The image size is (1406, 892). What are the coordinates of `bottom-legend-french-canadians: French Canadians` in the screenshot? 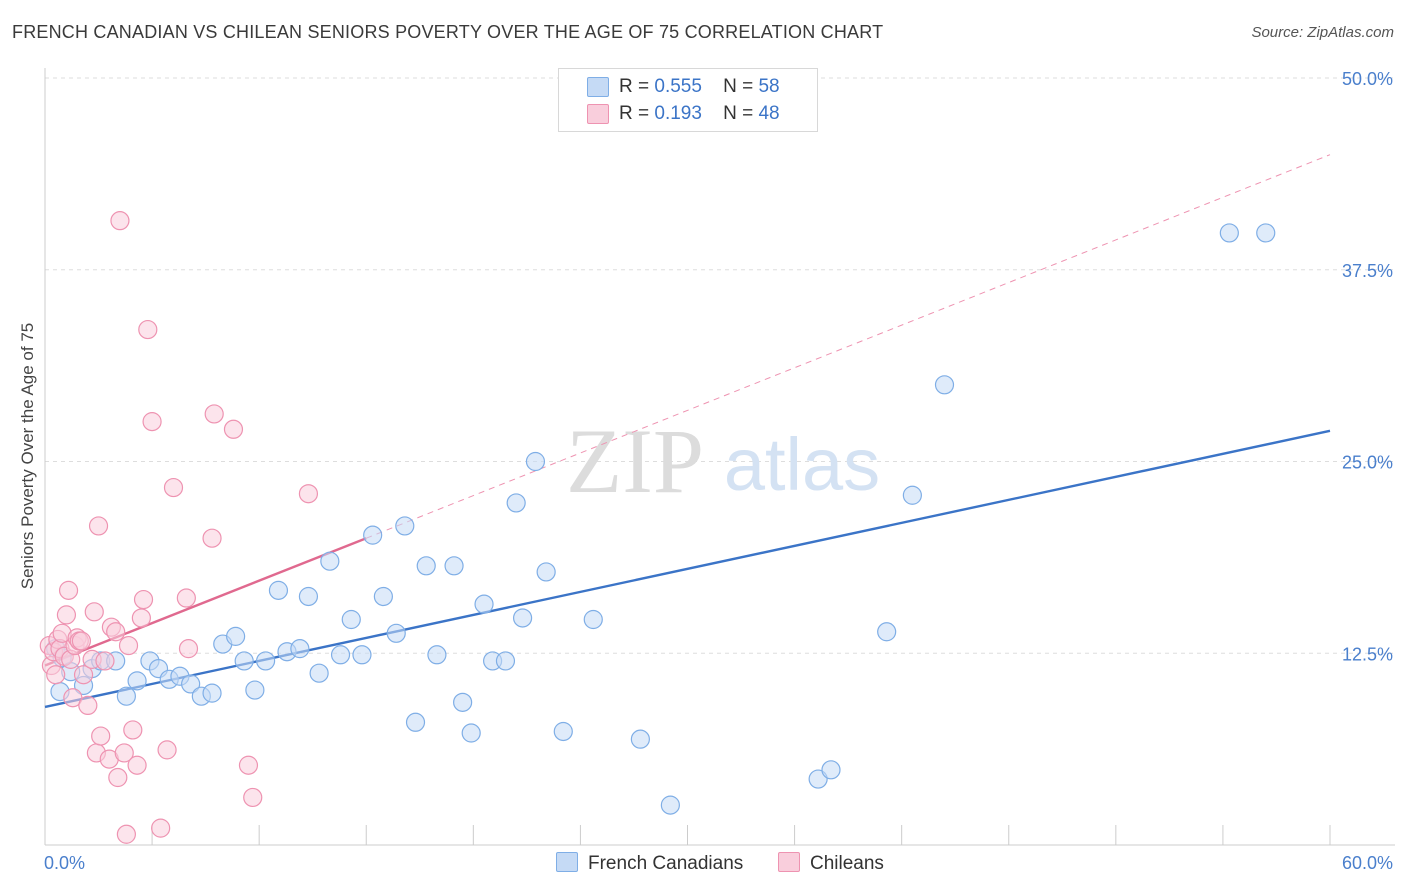 It's located at (649, 863).